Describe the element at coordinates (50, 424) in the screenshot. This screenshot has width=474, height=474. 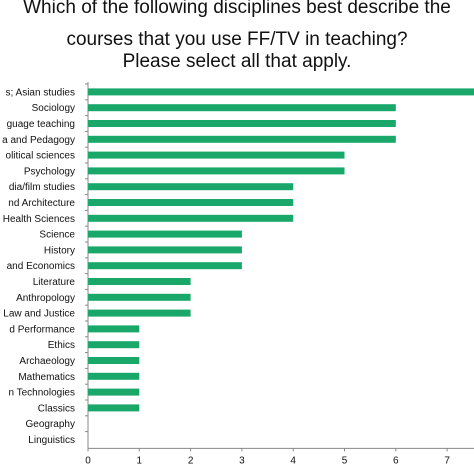
I see `category-label: Geography` at that location.